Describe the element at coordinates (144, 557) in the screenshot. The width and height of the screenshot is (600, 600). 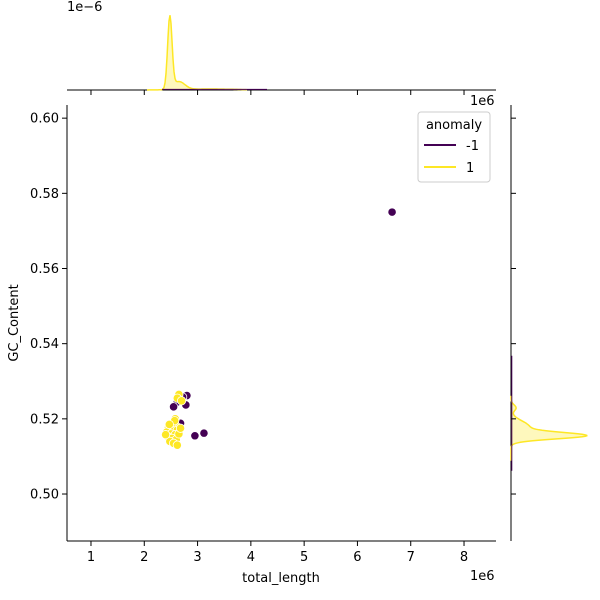
I see `x-tick-label: 2` at that location.